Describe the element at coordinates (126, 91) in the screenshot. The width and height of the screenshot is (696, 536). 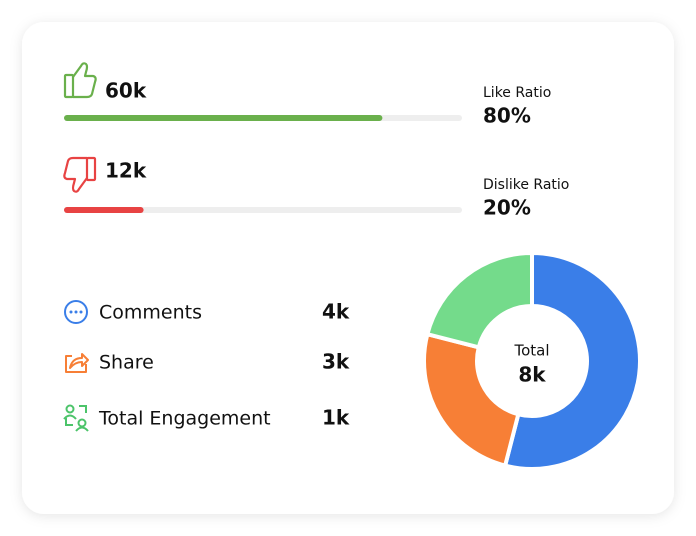
I see `like-count: 60k` at that location.